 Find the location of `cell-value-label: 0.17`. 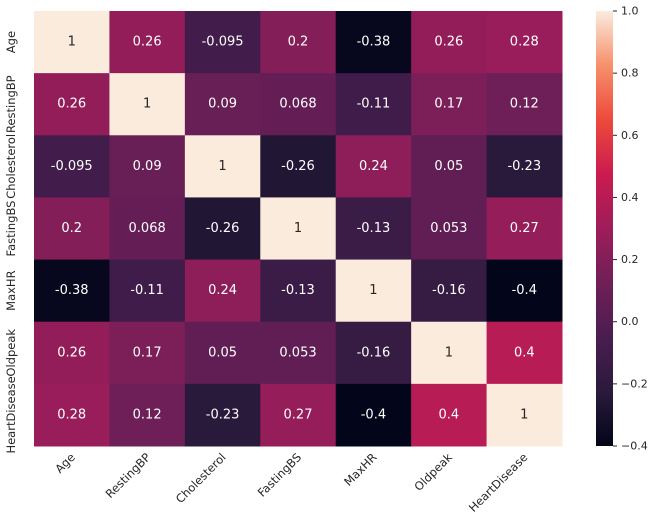

cell-value-label: 0.17 is located at coordinates (448, 104).